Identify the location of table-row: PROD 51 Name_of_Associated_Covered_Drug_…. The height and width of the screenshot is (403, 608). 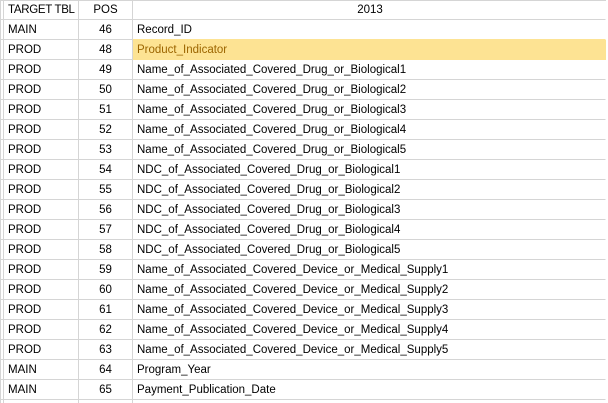
(303, 110).